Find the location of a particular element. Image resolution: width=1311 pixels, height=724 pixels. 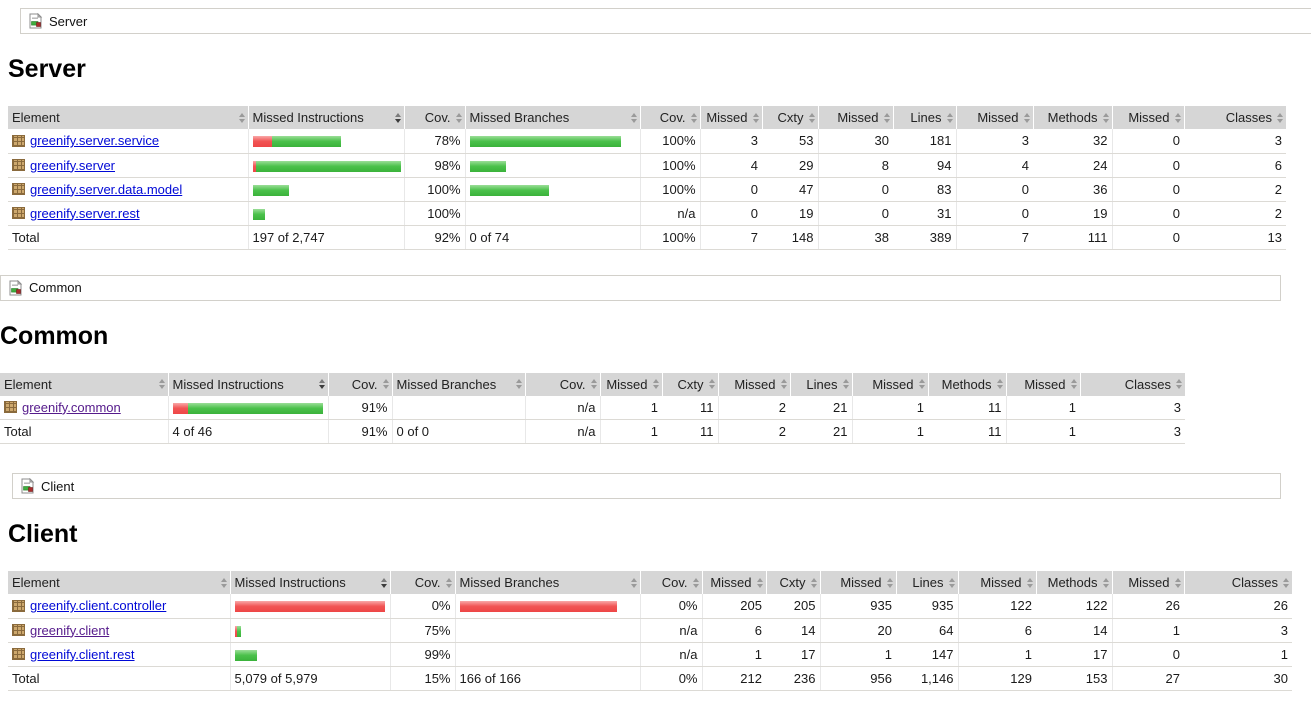

report-icon is located at coordinates (27, 486).